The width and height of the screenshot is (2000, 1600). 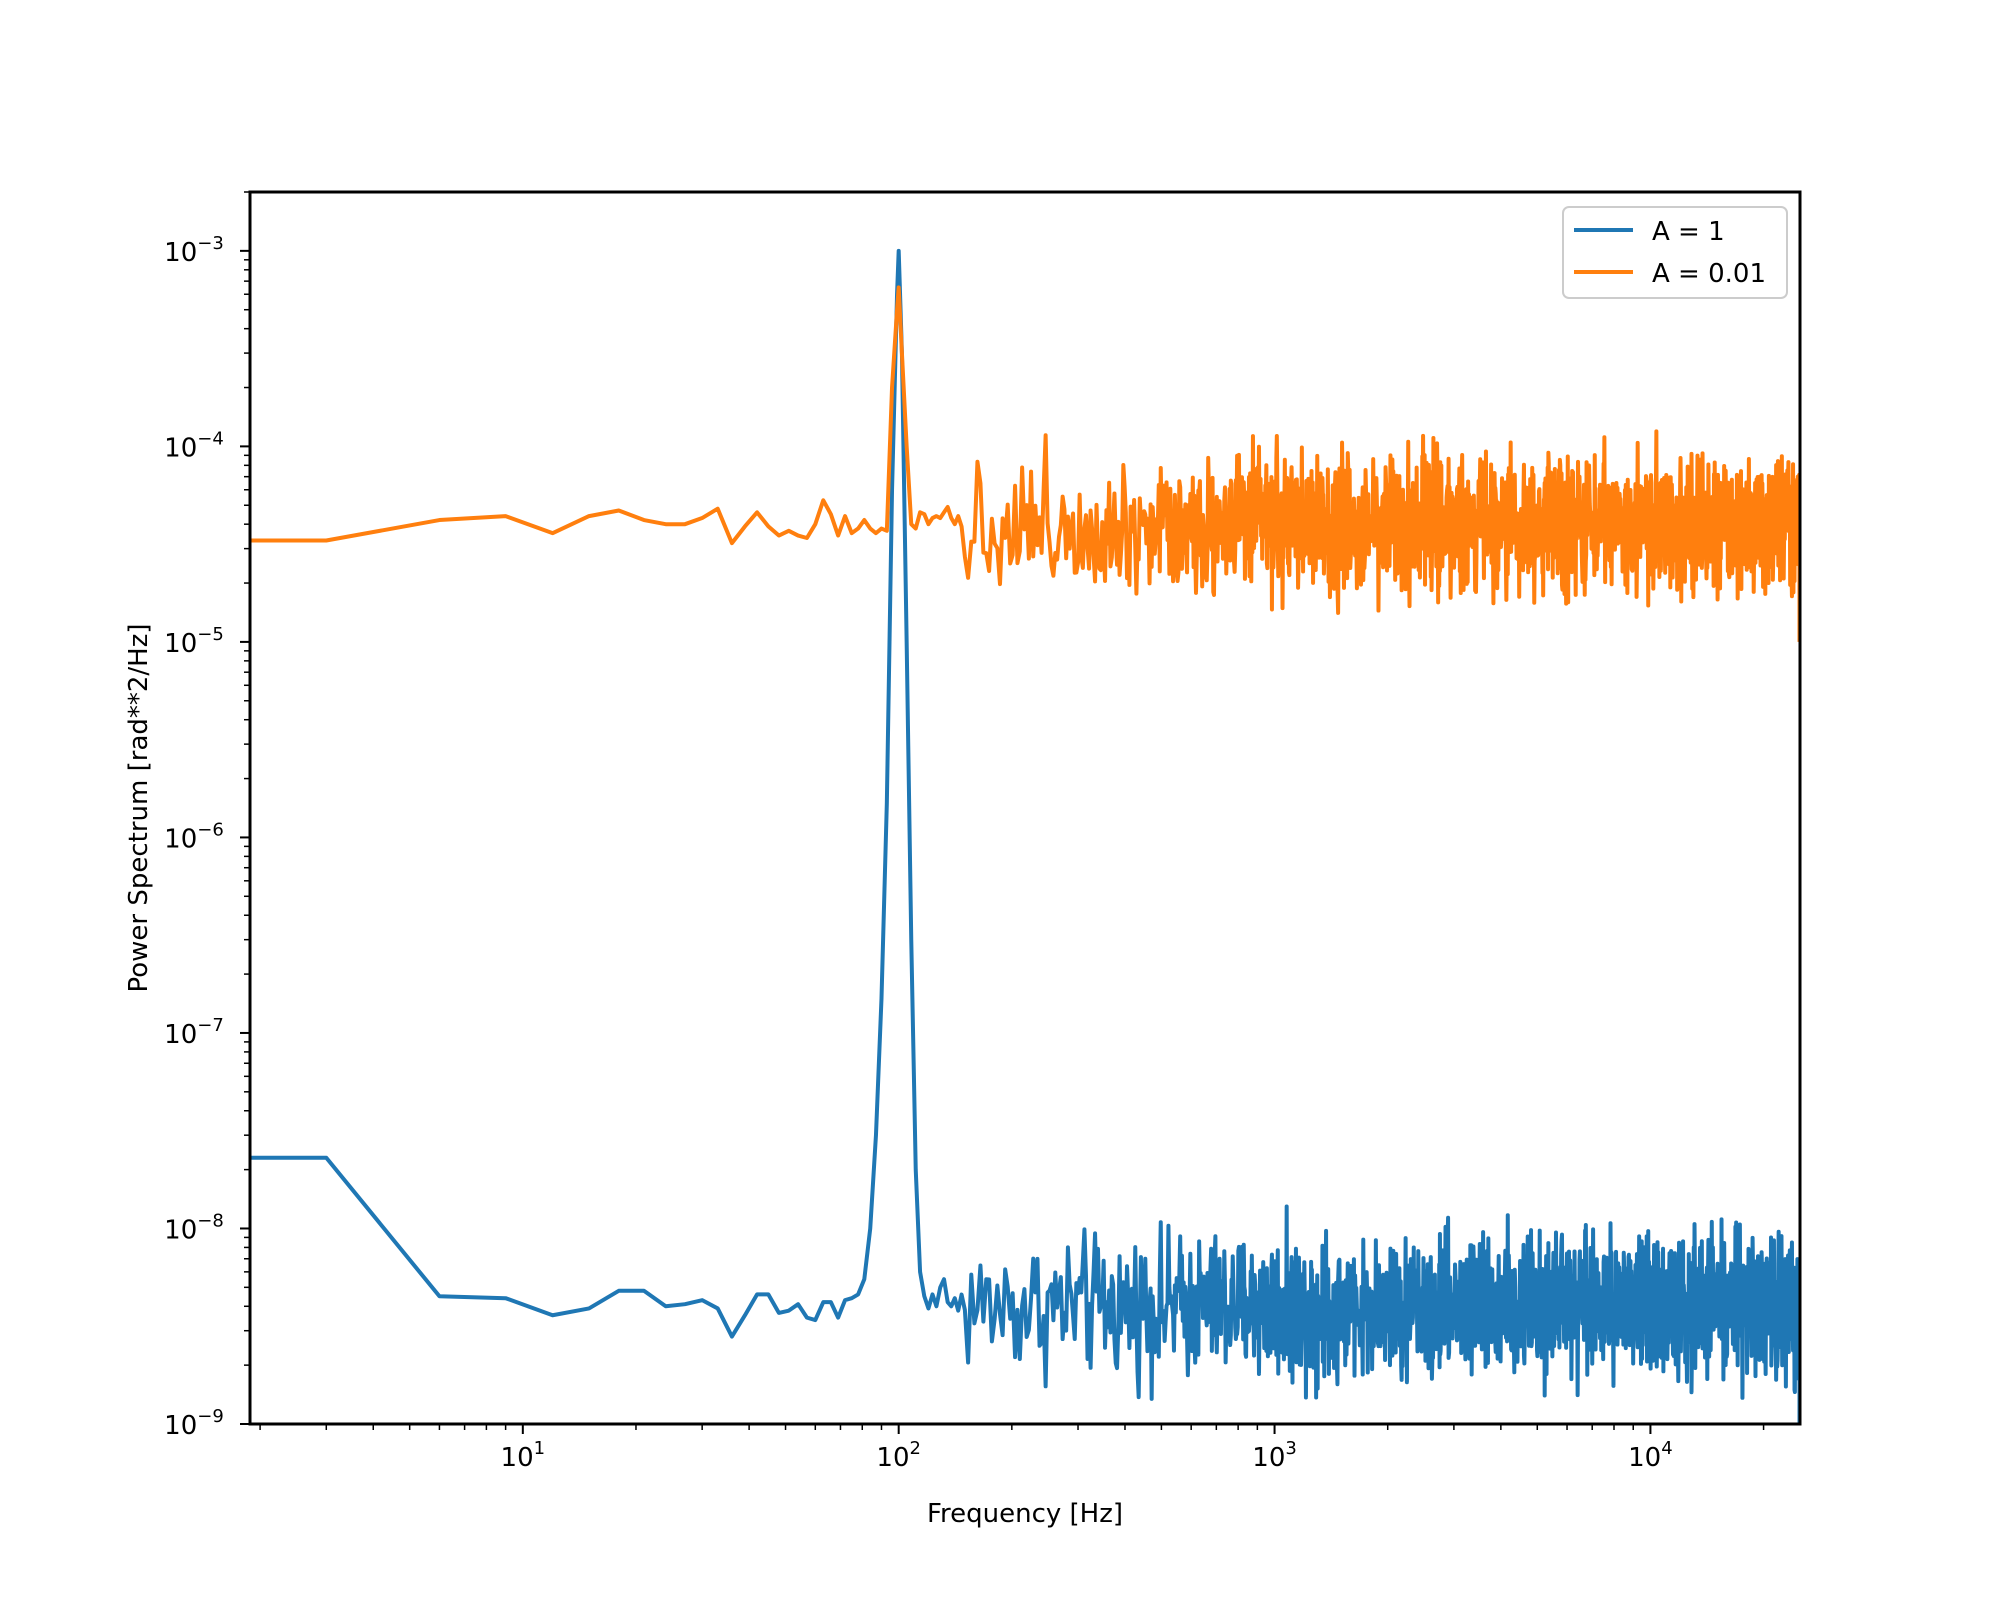 I want to click on y-axis-label: Power Spectrum [rad**2/Hz], so click(x=139, y=807).